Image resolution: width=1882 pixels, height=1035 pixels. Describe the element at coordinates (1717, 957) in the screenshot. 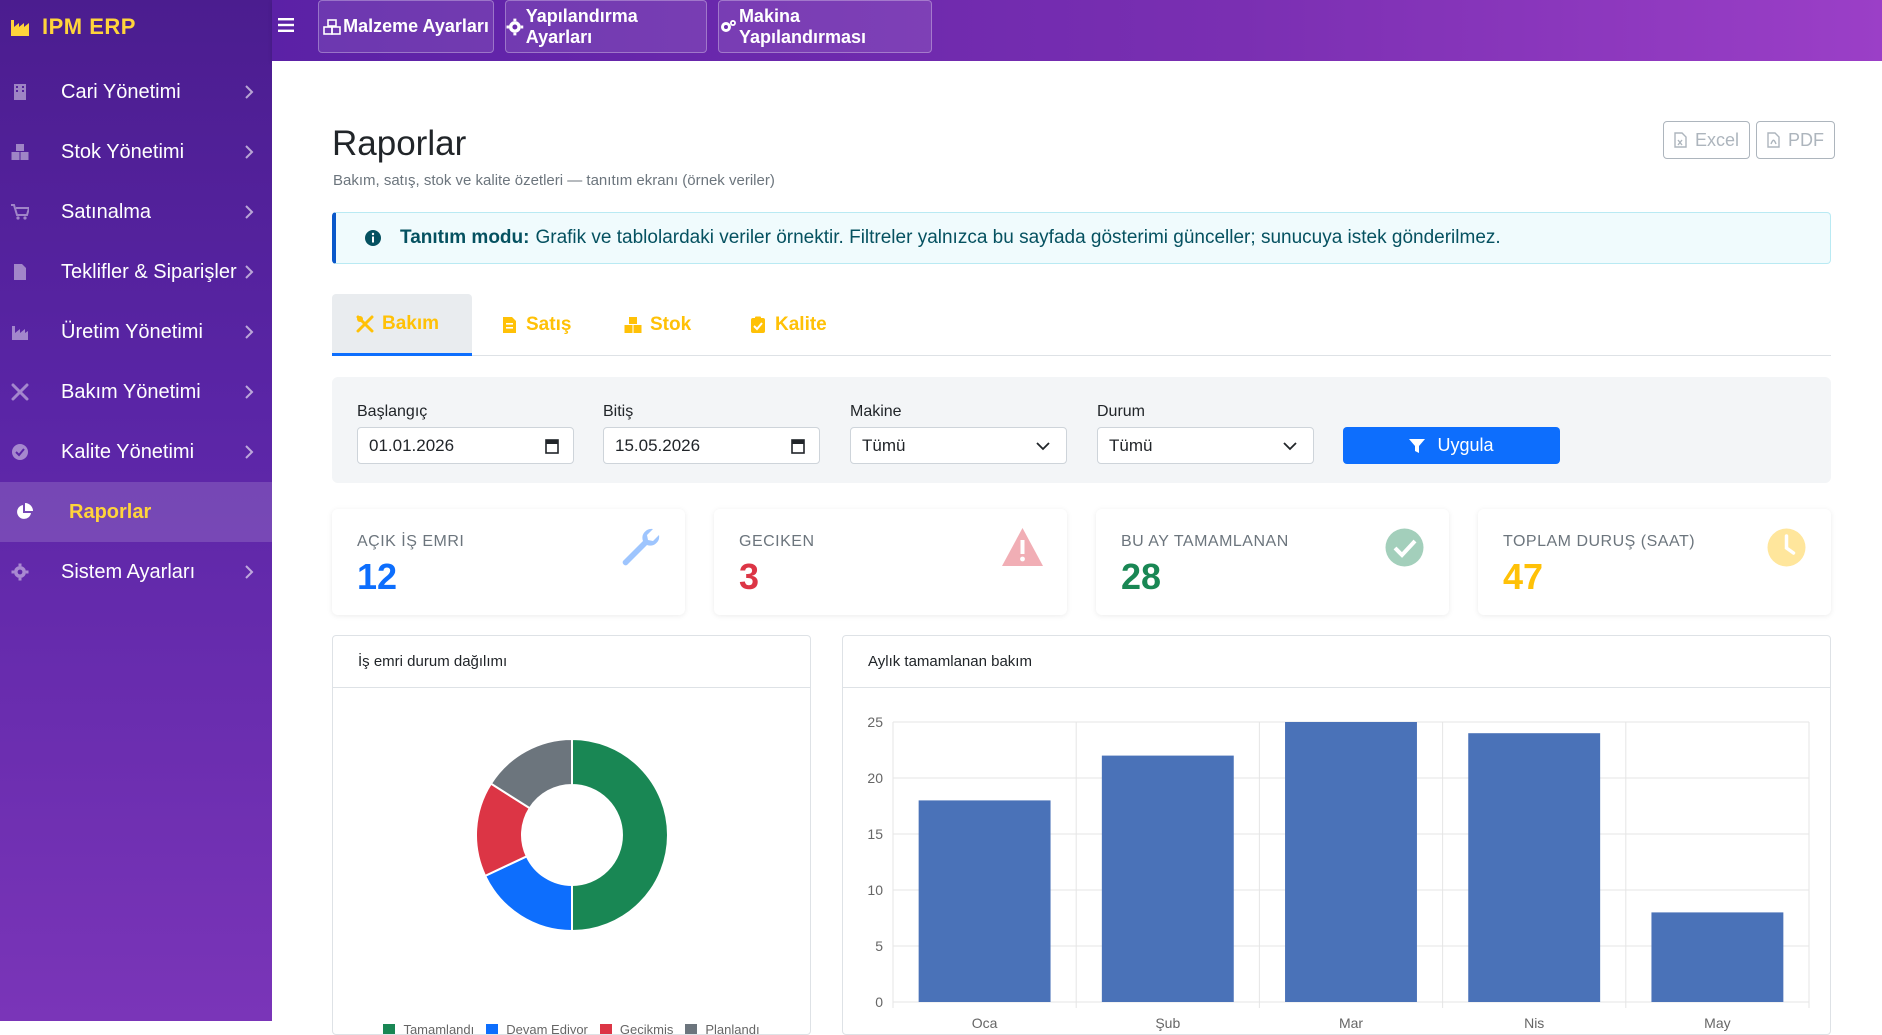

I see `bar-May` at that location.